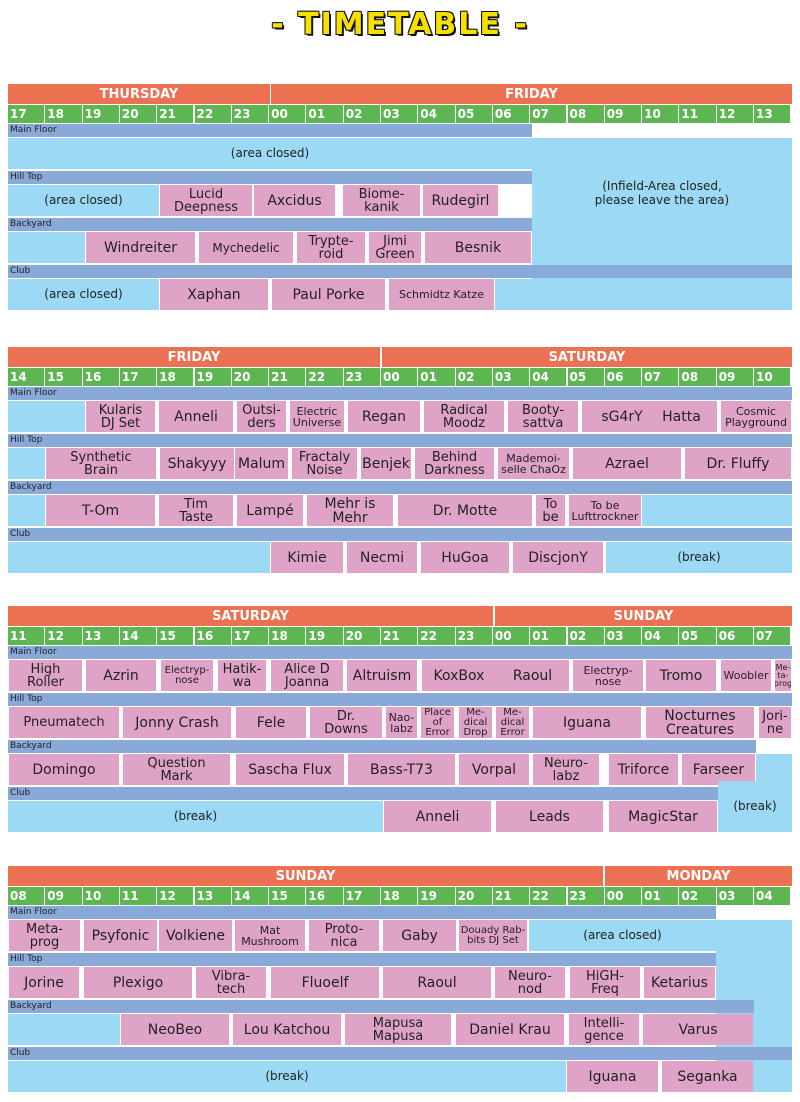 Image resolution: width=800 pixels, height=1102 pixels. What do you see at coordinates (401, 769) in the screenshot?
I see `act-slot: Bass-T73` at bounding box center [401, 769].